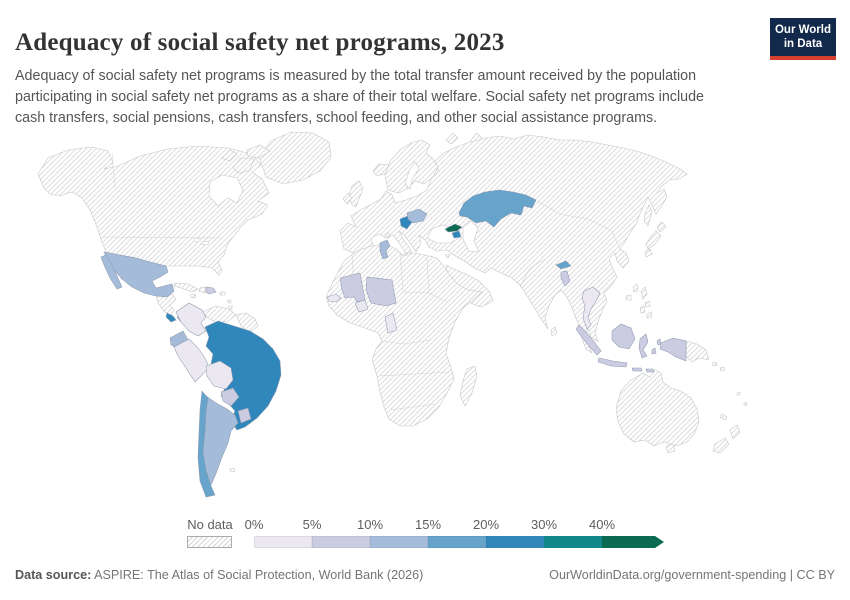 This screenshot has height=600, width=850. I want to click on country-cameroon, so click(391, 323).